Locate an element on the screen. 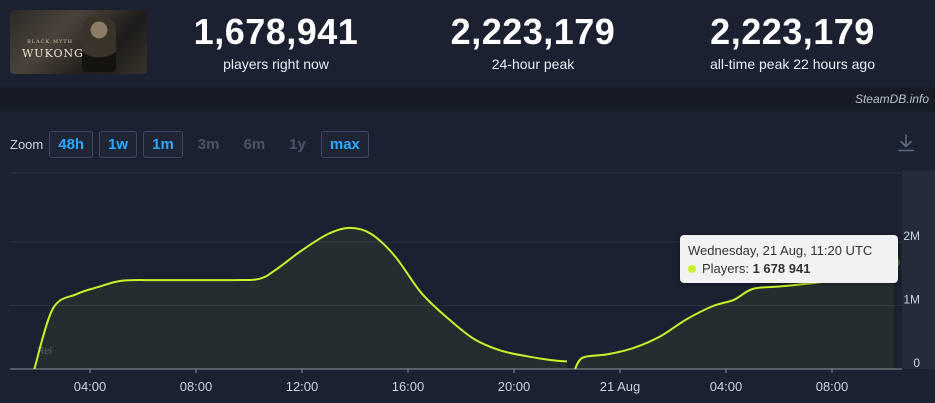 The image size is (935, 403). game-logo: BLACK MYTH WUKONG is located at coordinates (52, 48).